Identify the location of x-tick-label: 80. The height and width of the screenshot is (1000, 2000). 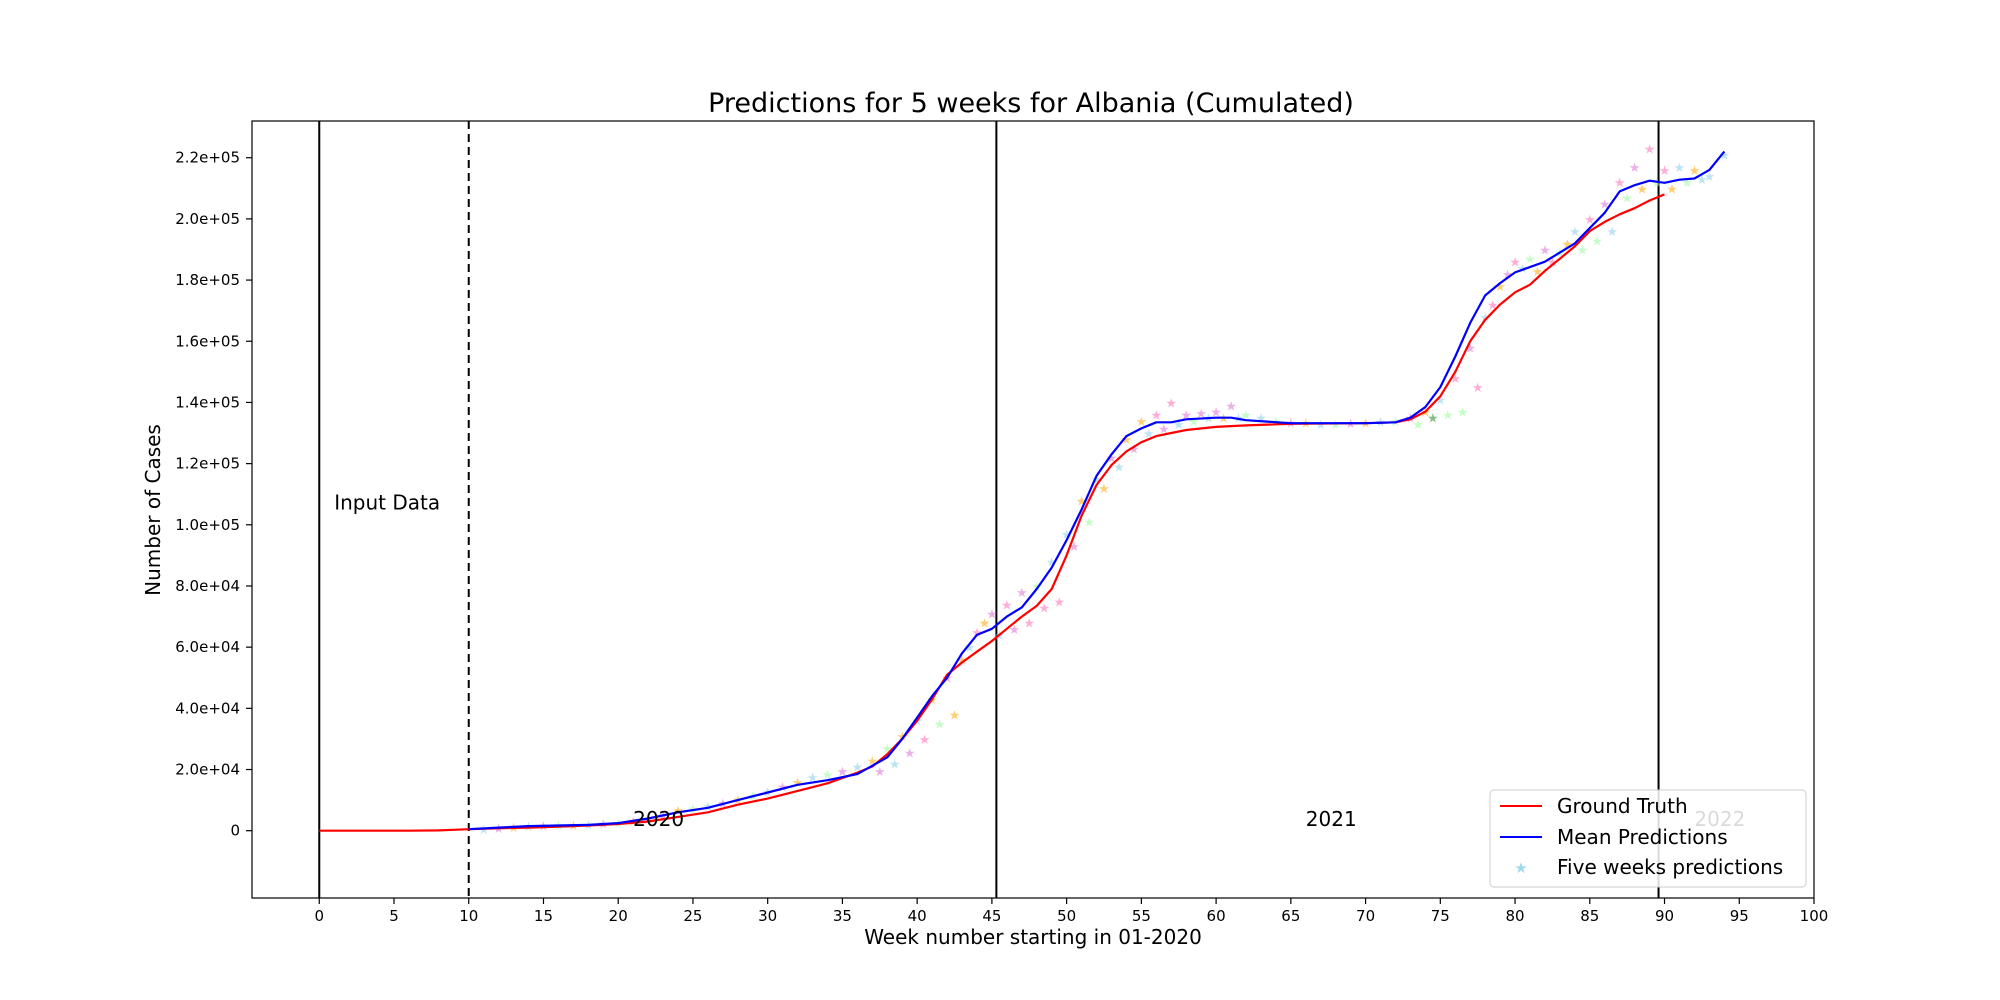
(1515, 916).